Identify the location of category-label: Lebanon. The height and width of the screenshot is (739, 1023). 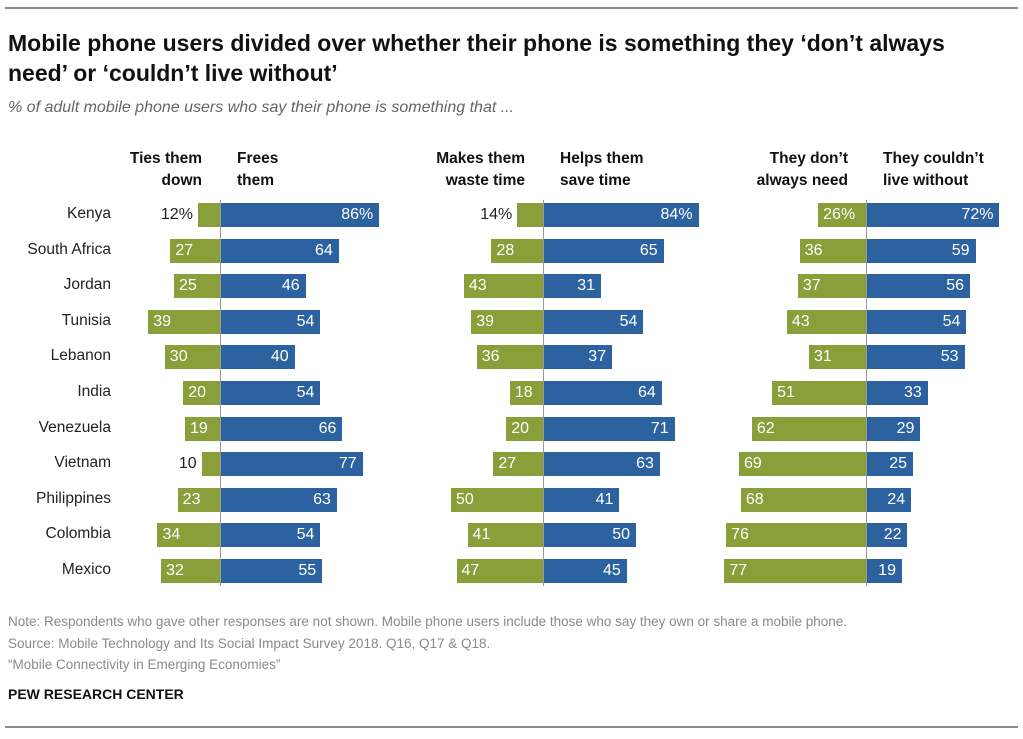
(80, 356).